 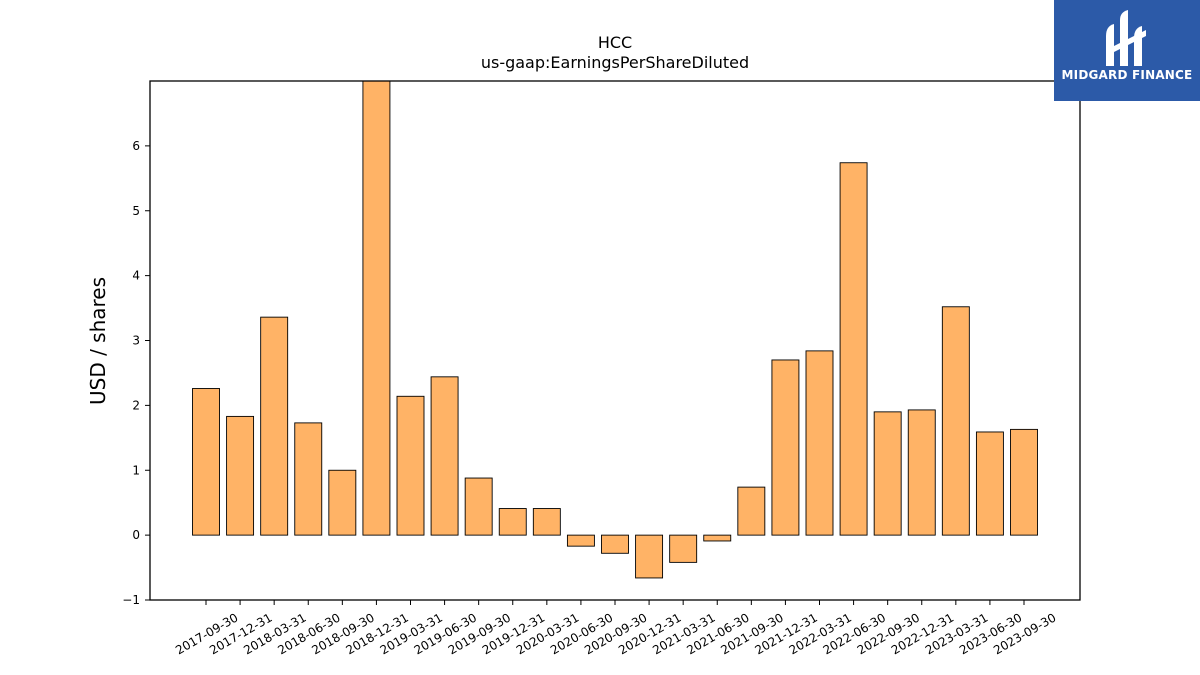 I want to click on y-tick-label: 1, so click(x=136, y=470).